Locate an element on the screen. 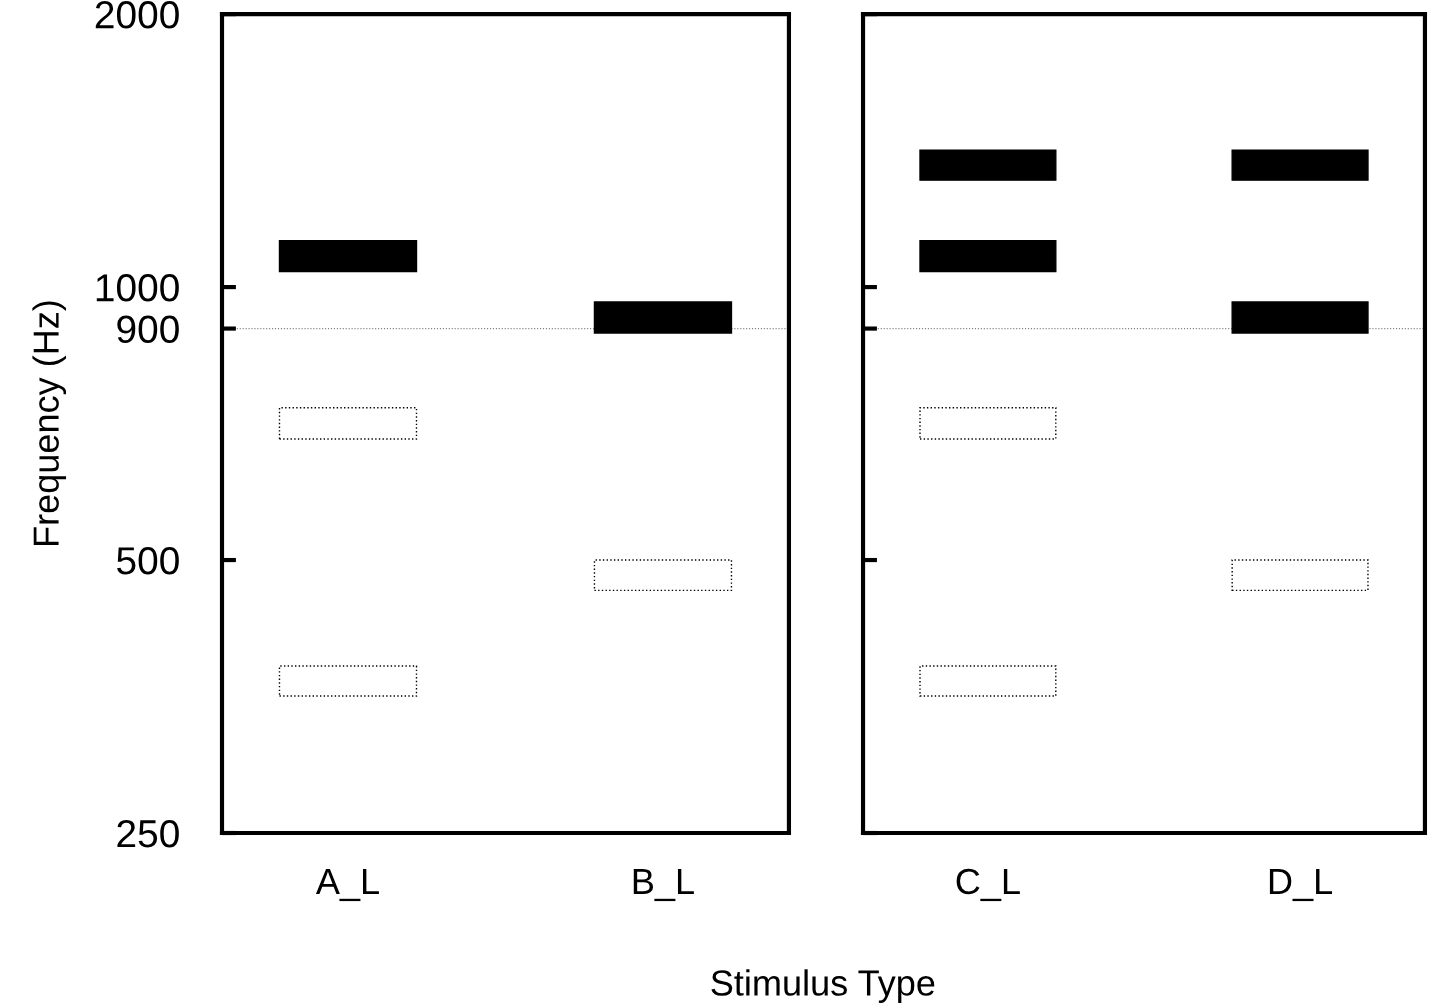 The height and width of the screenshot is (1008, 1436). y-tick-label: 2000 is located at coordinates (137, 15).